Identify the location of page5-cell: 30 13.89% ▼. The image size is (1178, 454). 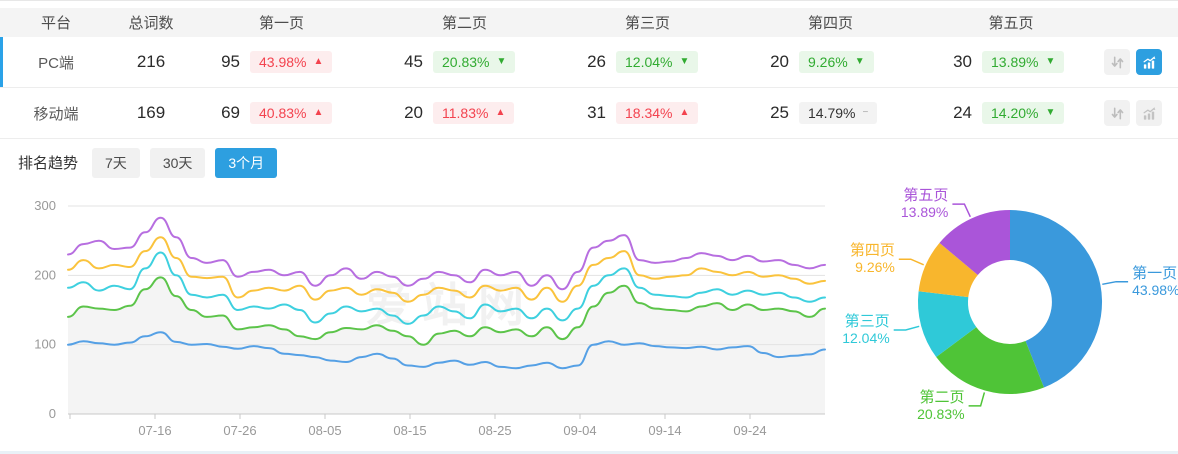
(1011, 62).